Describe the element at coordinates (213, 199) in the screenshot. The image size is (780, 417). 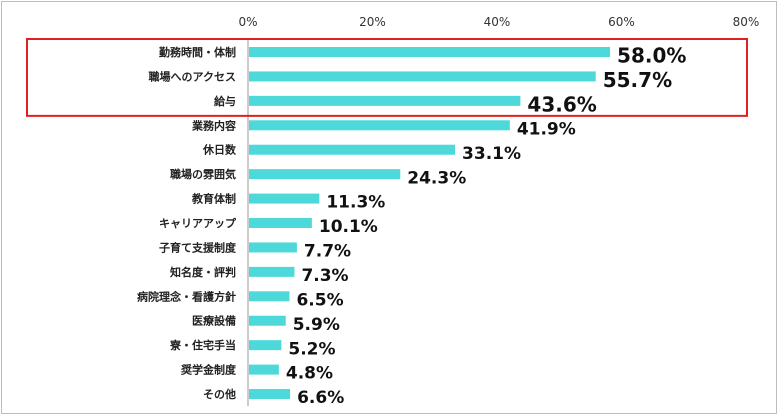
I see `category-label: 教育体制` at that location.